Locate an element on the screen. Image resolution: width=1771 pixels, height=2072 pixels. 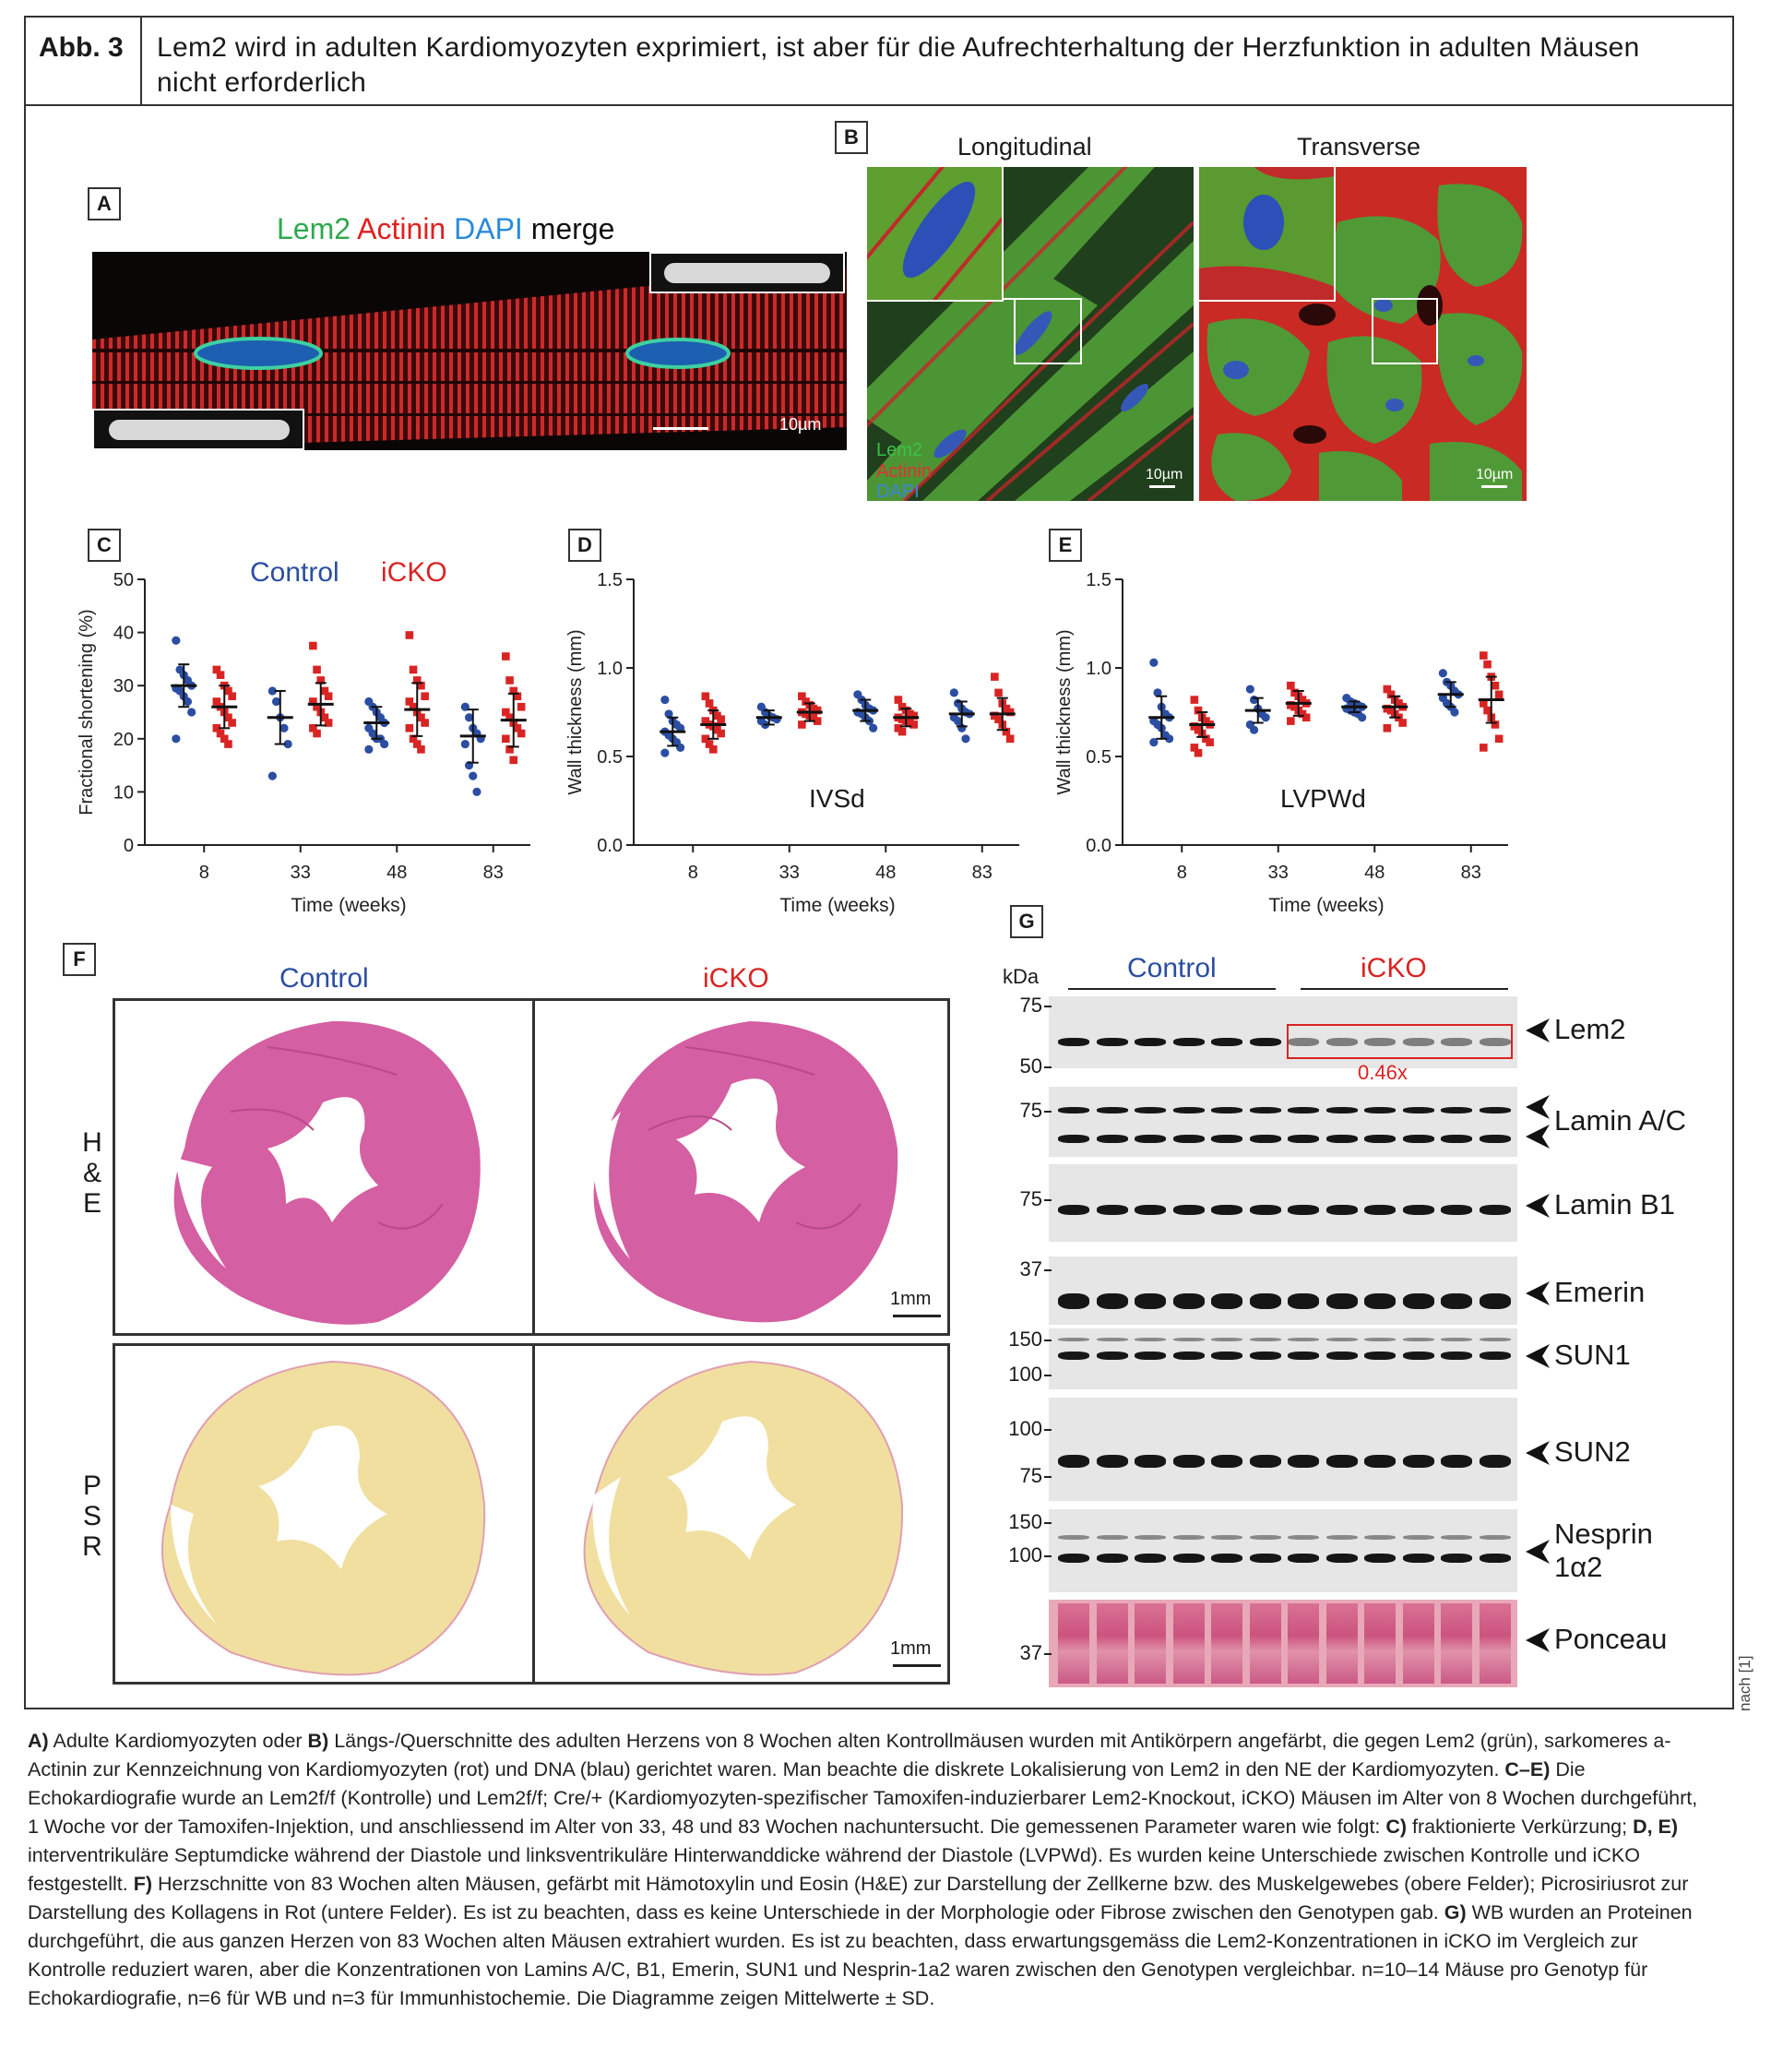
caption-bold-2: C–E) is located at coordinates (1527, 1769).